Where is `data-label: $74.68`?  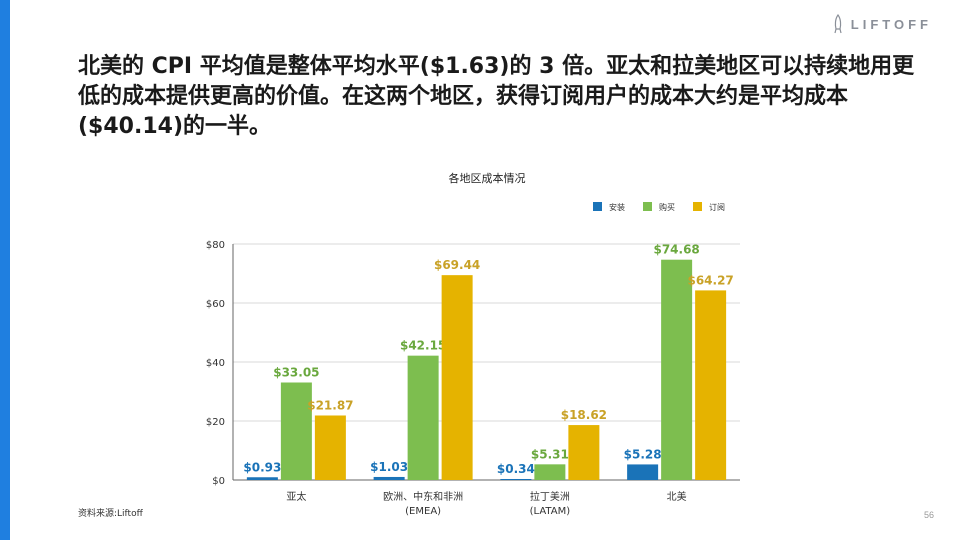 data-label: $74.68 is located at coordinates (676, 250).